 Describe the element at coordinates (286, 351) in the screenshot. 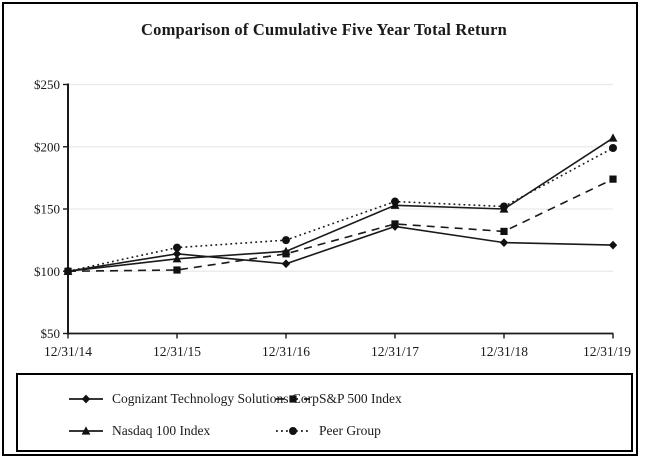

I see `x-tick-label: 12/31/16` at that location.